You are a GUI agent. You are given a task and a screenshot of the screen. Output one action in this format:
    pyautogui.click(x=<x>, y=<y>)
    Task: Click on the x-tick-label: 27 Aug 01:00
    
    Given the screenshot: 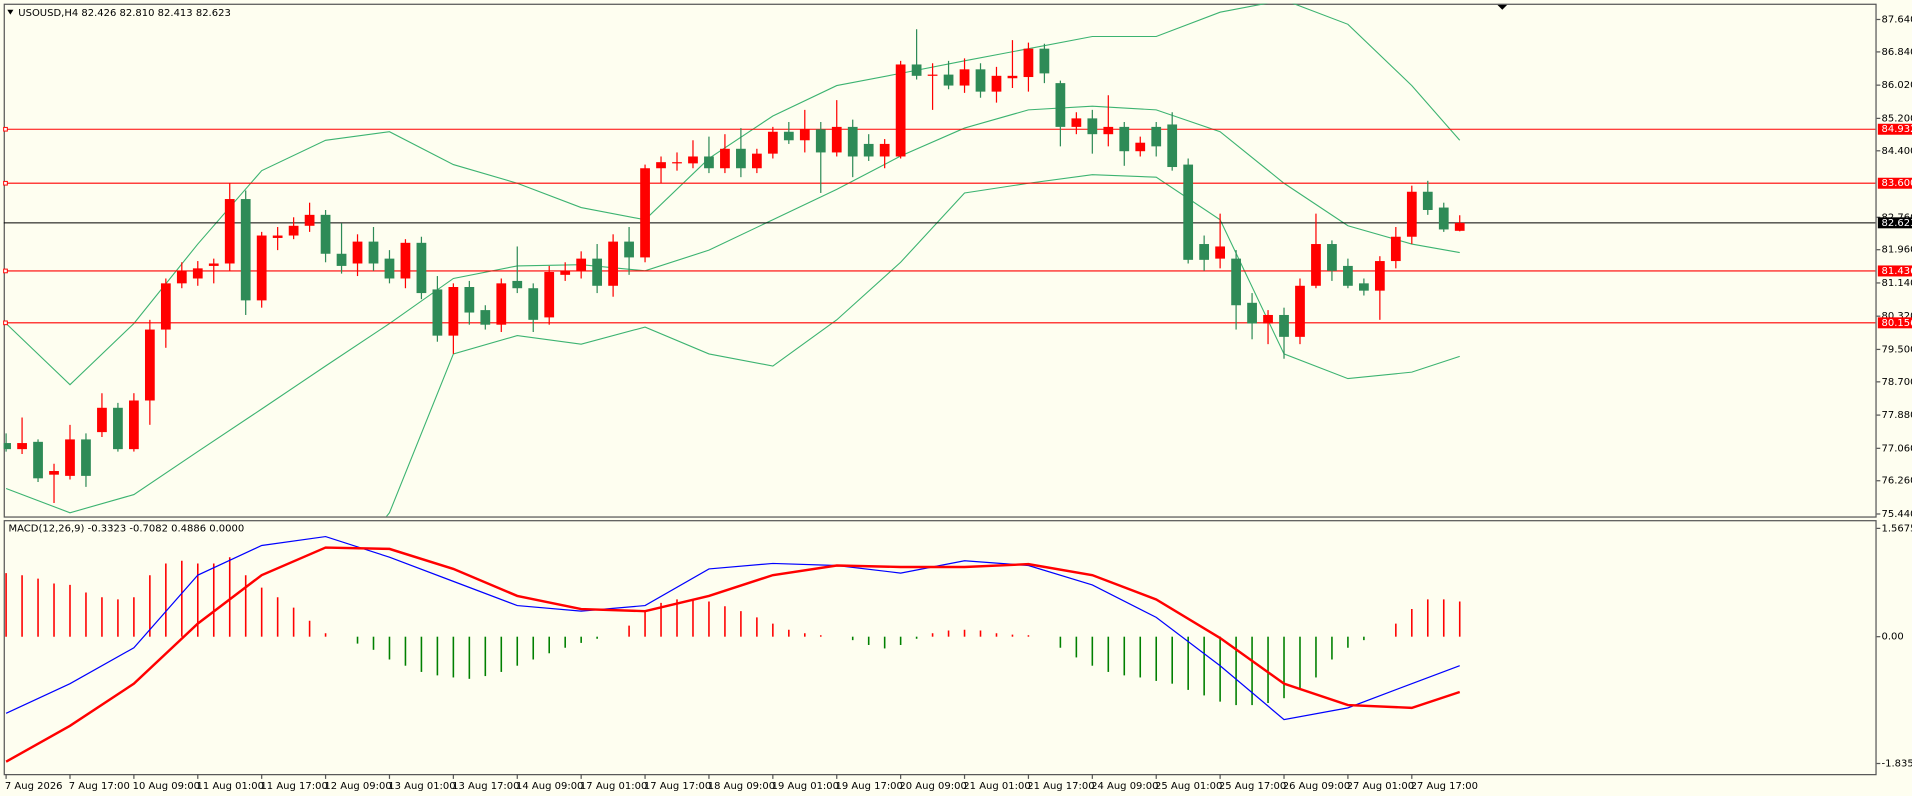 What is the action you would take?
    pyautogui.click(x=1380, y=786)
    